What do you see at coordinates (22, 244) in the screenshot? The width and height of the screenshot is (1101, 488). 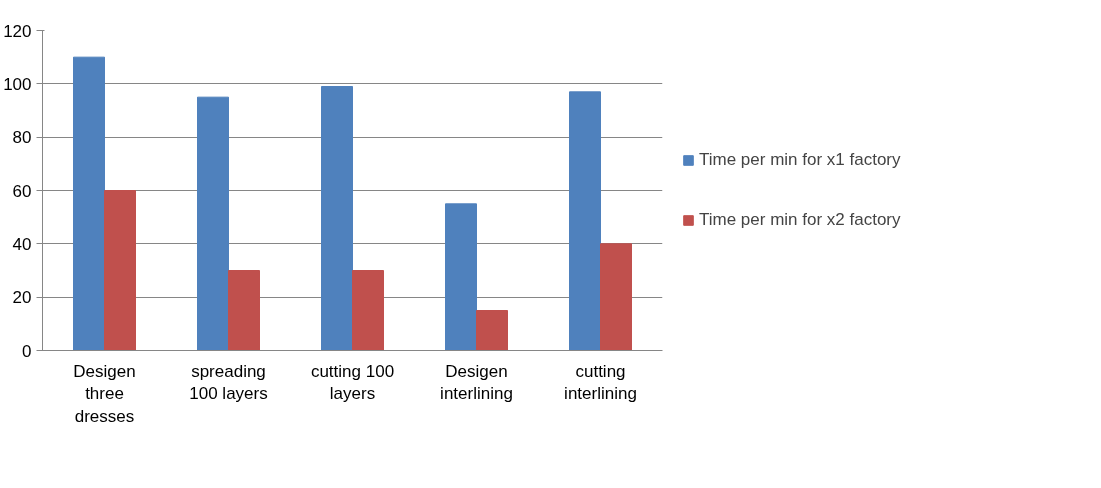 I see `y-tick-label: 40` at bounding box center [22, 244].